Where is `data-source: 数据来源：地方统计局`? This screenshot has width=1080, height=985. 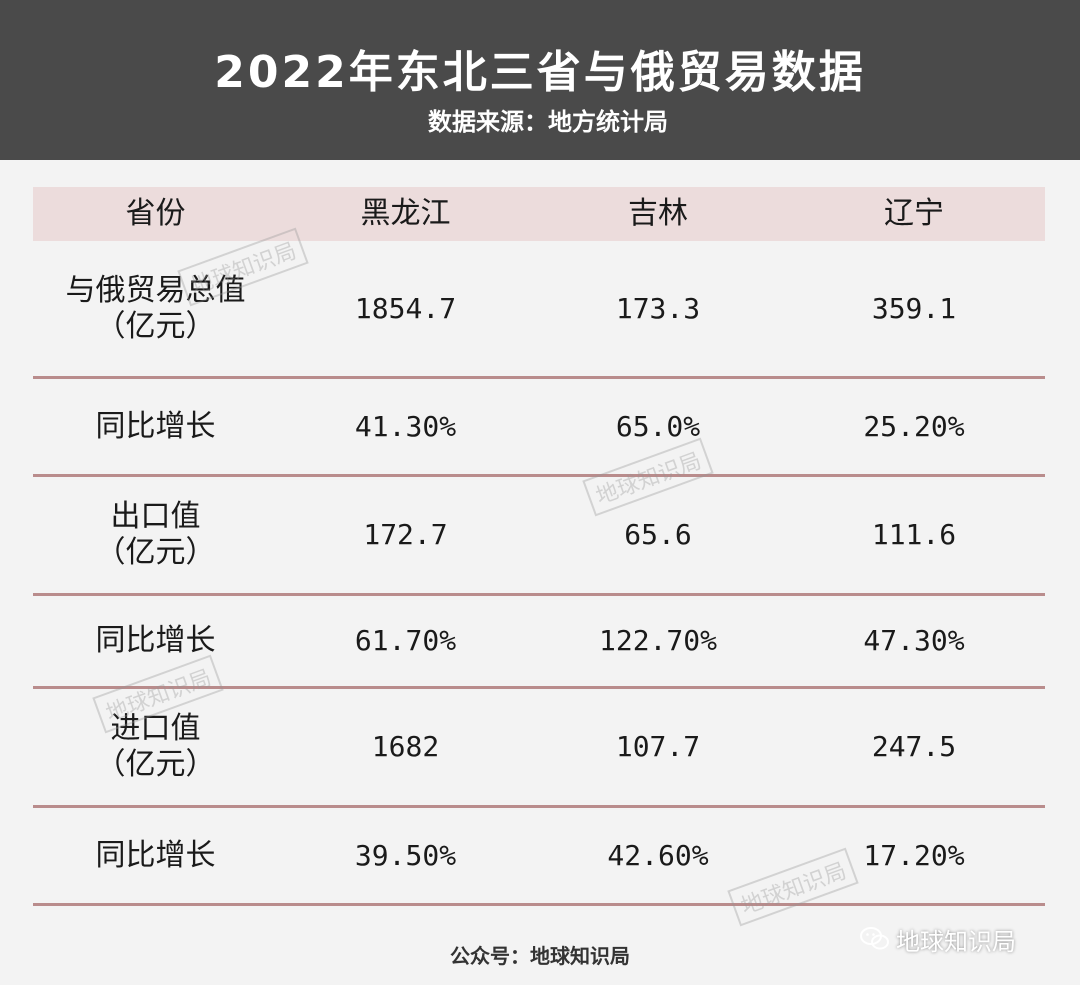 data-source: 数据来源：地方统计局 is located at coordinates (548, 122).